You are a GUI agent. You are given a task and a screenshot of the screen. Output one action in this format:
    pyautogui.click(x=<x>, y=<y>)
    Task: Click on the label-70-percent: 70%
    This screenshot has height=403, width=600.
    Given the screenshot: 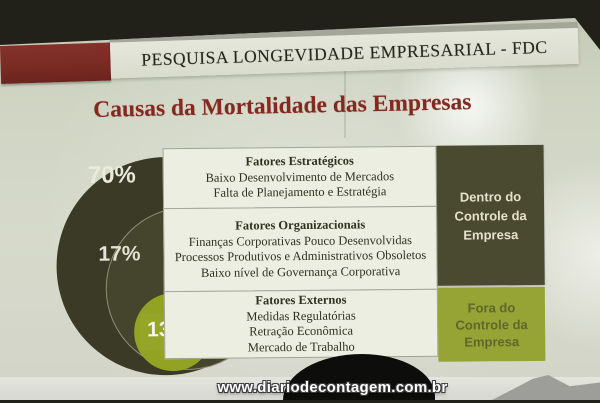 What is the action you would take?
    pyautogui.click(x=111, y=175)
    